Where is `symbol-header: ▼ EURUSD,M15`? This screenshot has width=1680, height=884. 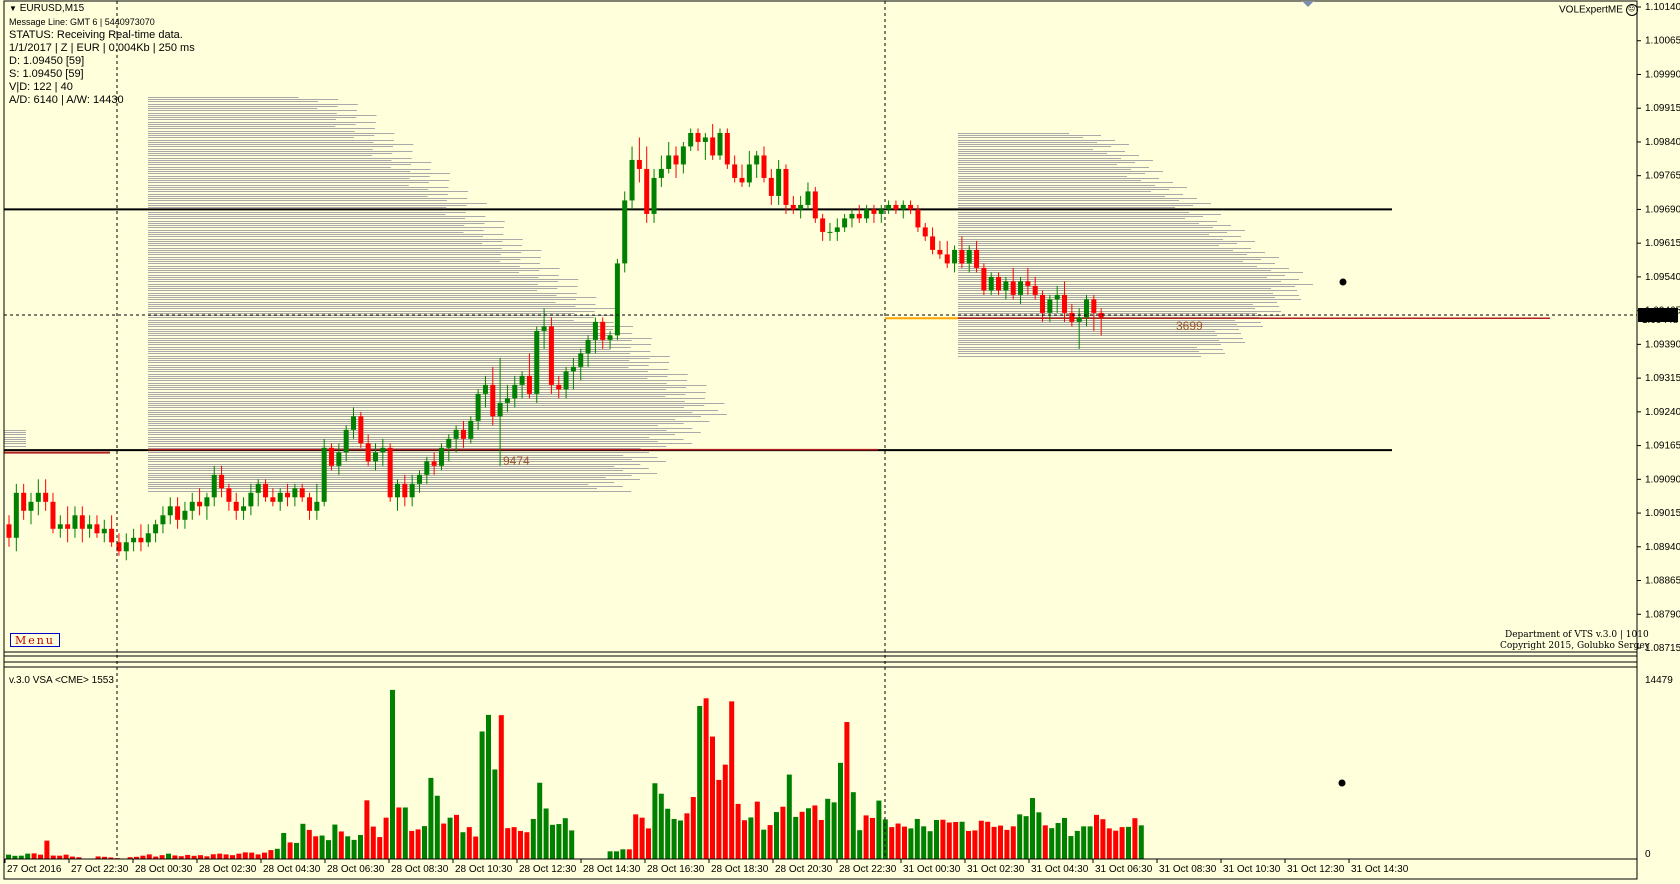 symbol-header: ▼ EURUSD,M15 is located at coordinates (46, 8).